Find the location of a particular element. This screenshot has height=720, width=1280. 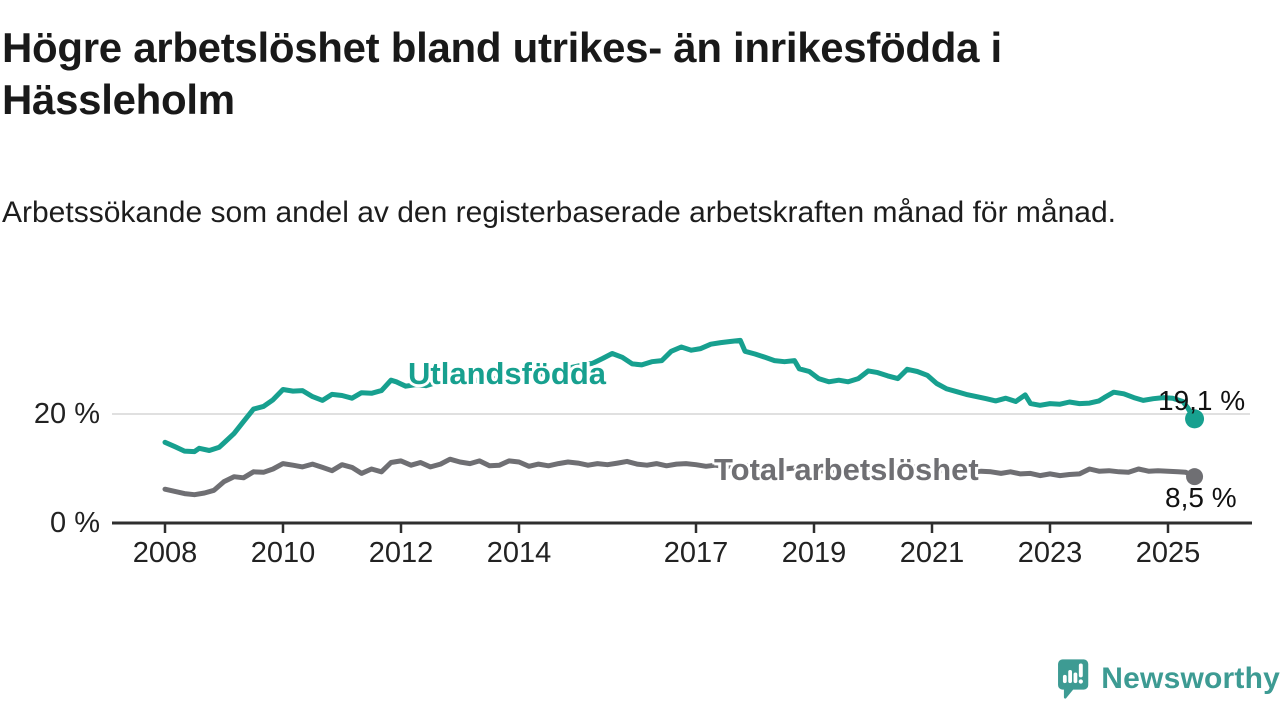

logo-exclamation-dot is located at coordinates (1080, 681).